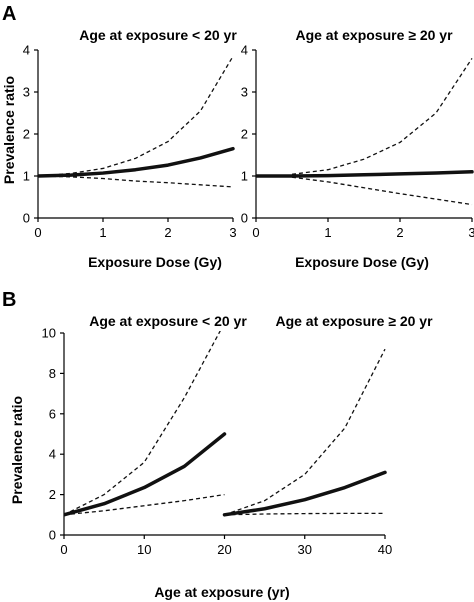 The image size is (474, 602). I want to click on panel-a-left-xlabel: Exposure Dose (Gy), so click(155, 262).